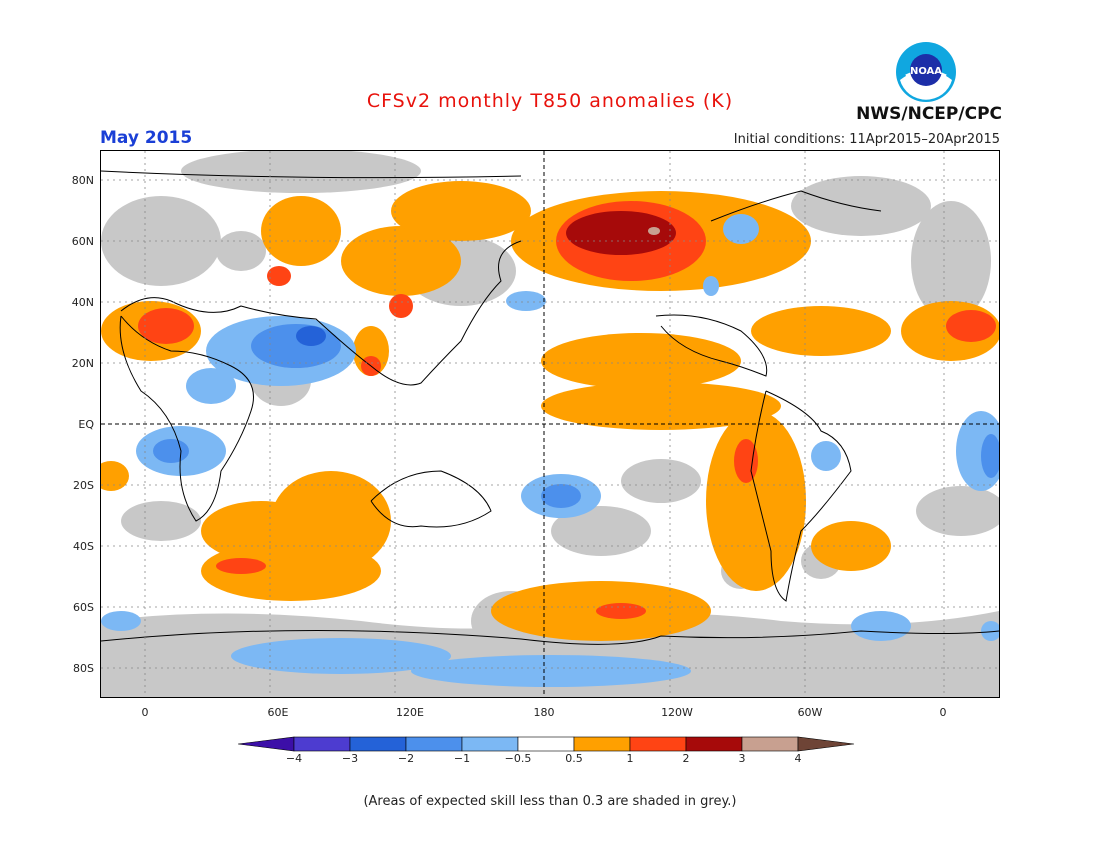 The image size is (1100, 850). I want to click on colorbar-label: −1, so click(462, 758).